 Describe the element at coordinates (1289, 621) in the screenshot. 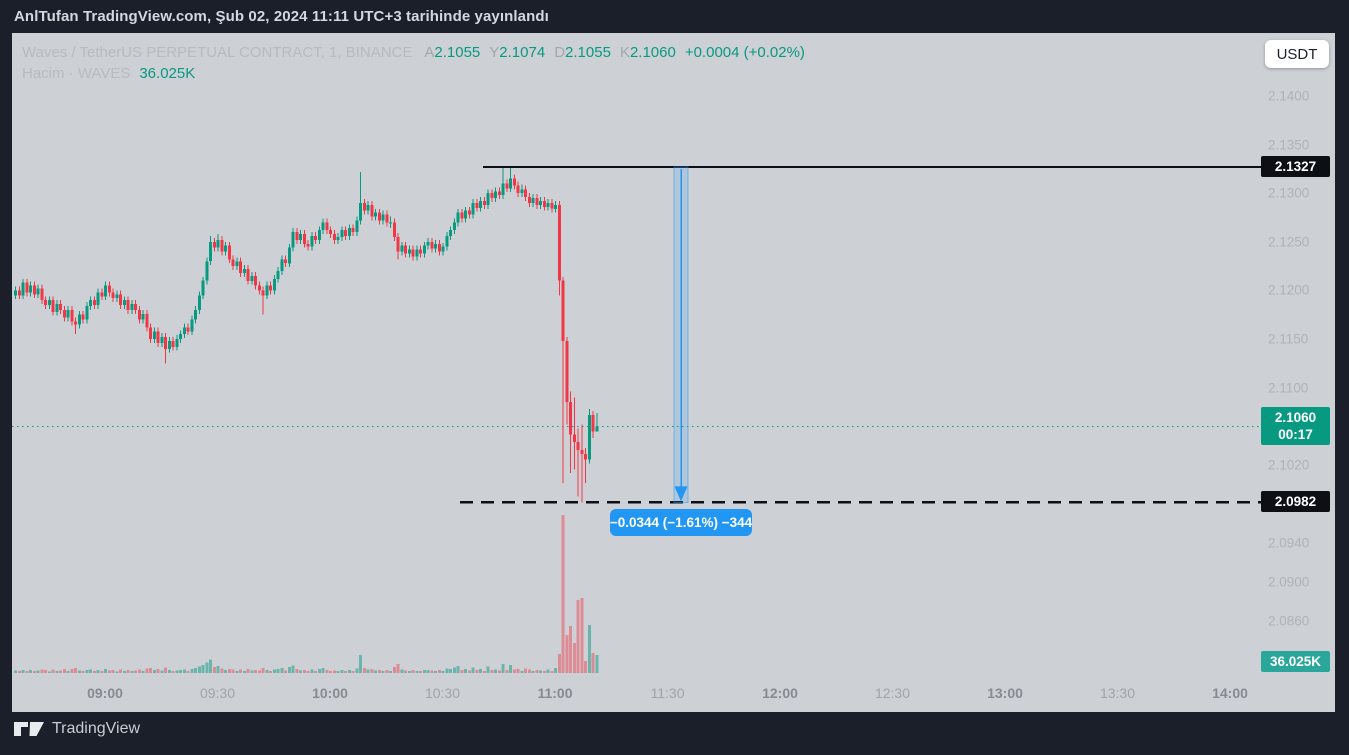

I see `price-tick-label: 2.0860` at that location.